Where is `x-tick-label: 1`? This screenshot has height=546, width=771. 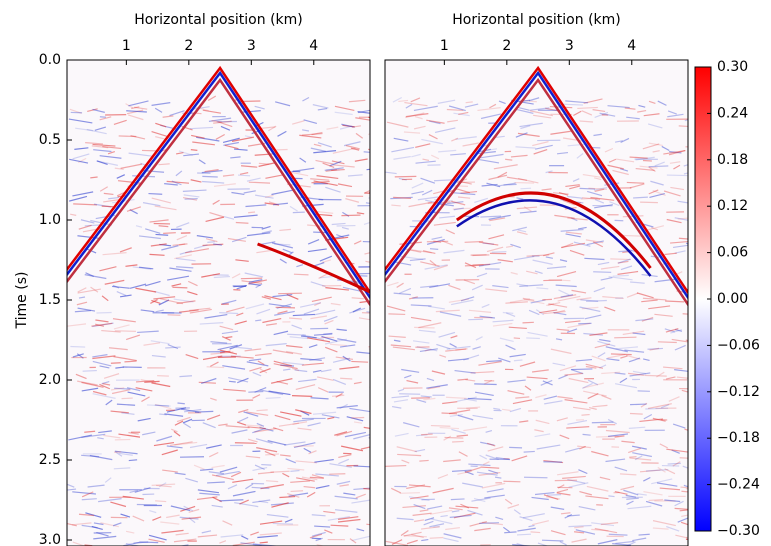
x-tick-label: 1 is located at coordinates (126, 46).